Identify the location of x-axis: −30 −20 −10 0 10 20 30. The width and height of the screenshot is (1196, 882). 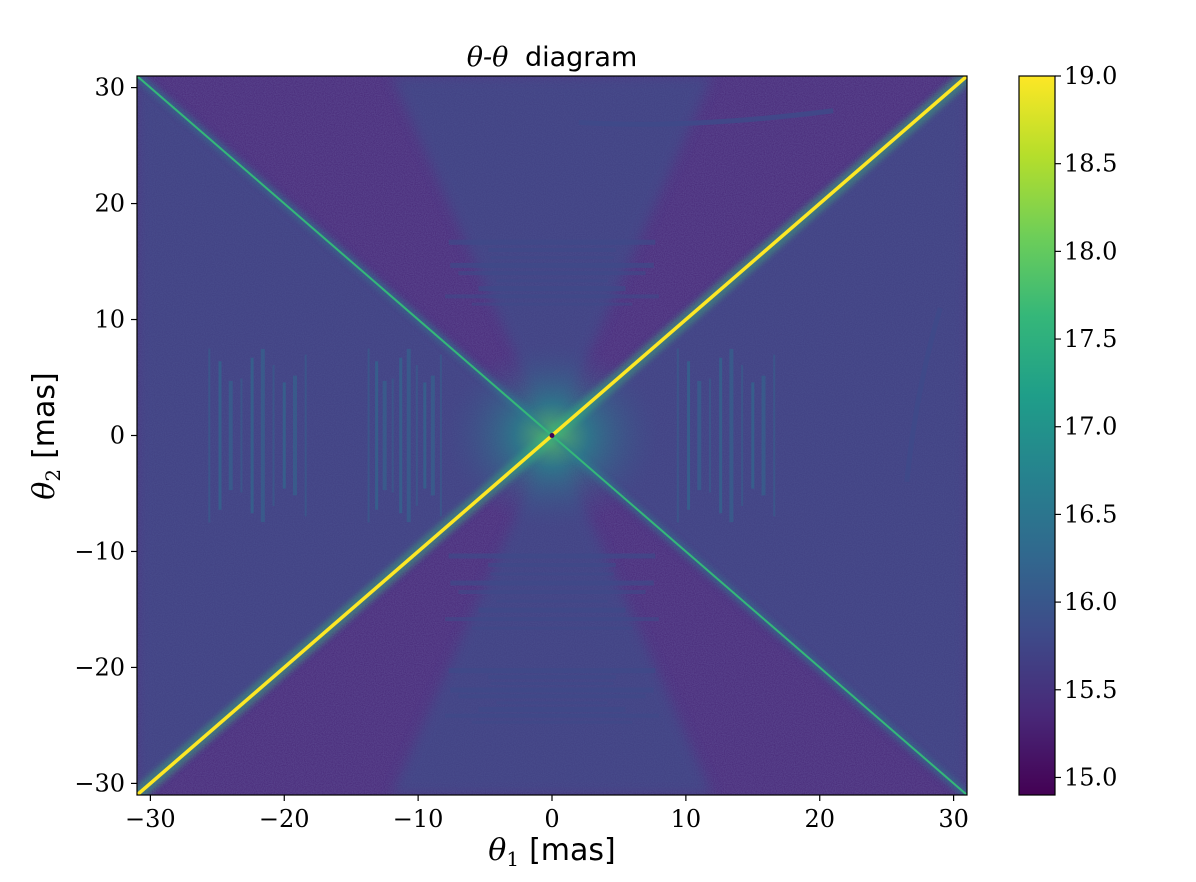
(547, 814).